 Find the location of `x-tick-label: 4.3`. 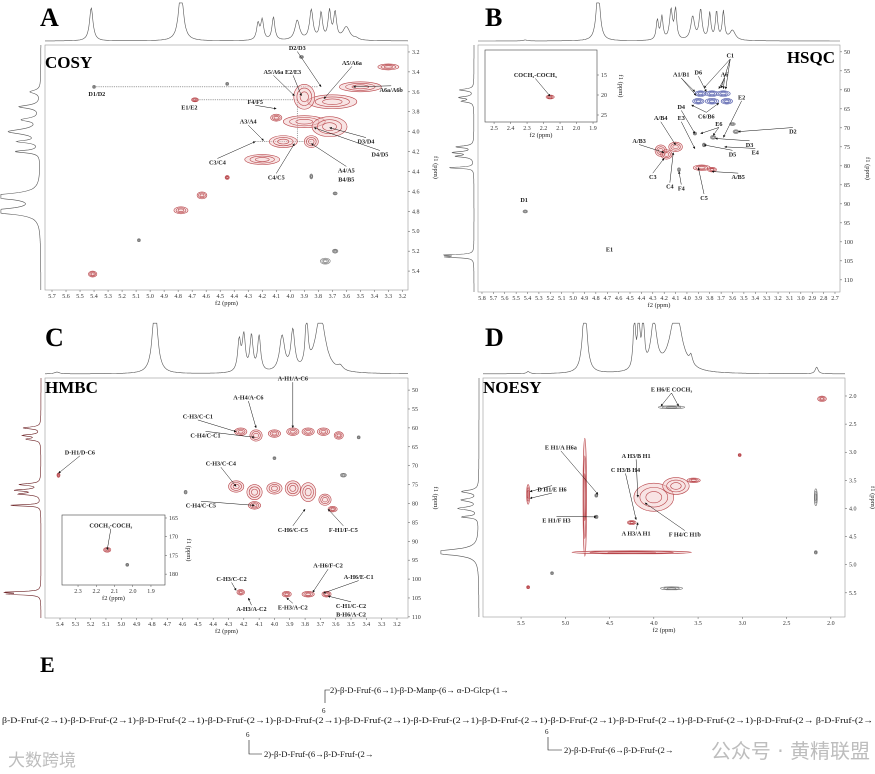

x-tick-label: 4.3 is located at coordinates (653, 299).